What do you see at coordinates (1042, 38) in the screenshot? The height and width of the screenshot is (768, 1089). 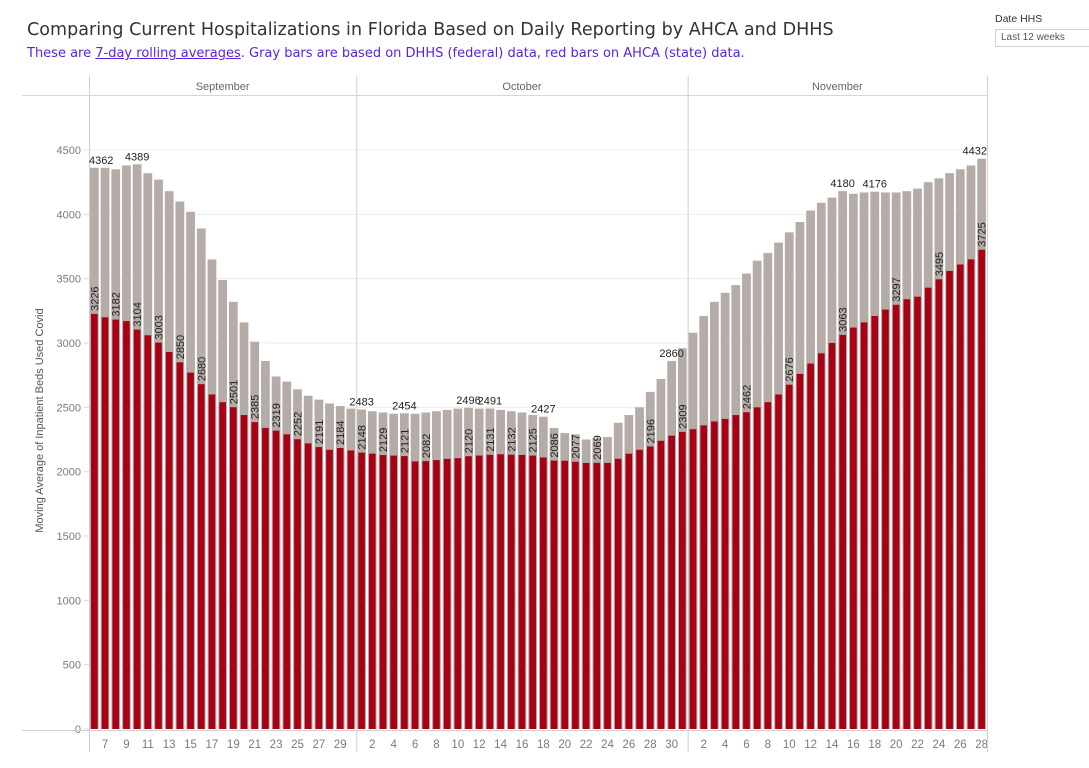 I see `date-hhs-filter-select: Last 12 weeks` at bounding box center [1042, 38].